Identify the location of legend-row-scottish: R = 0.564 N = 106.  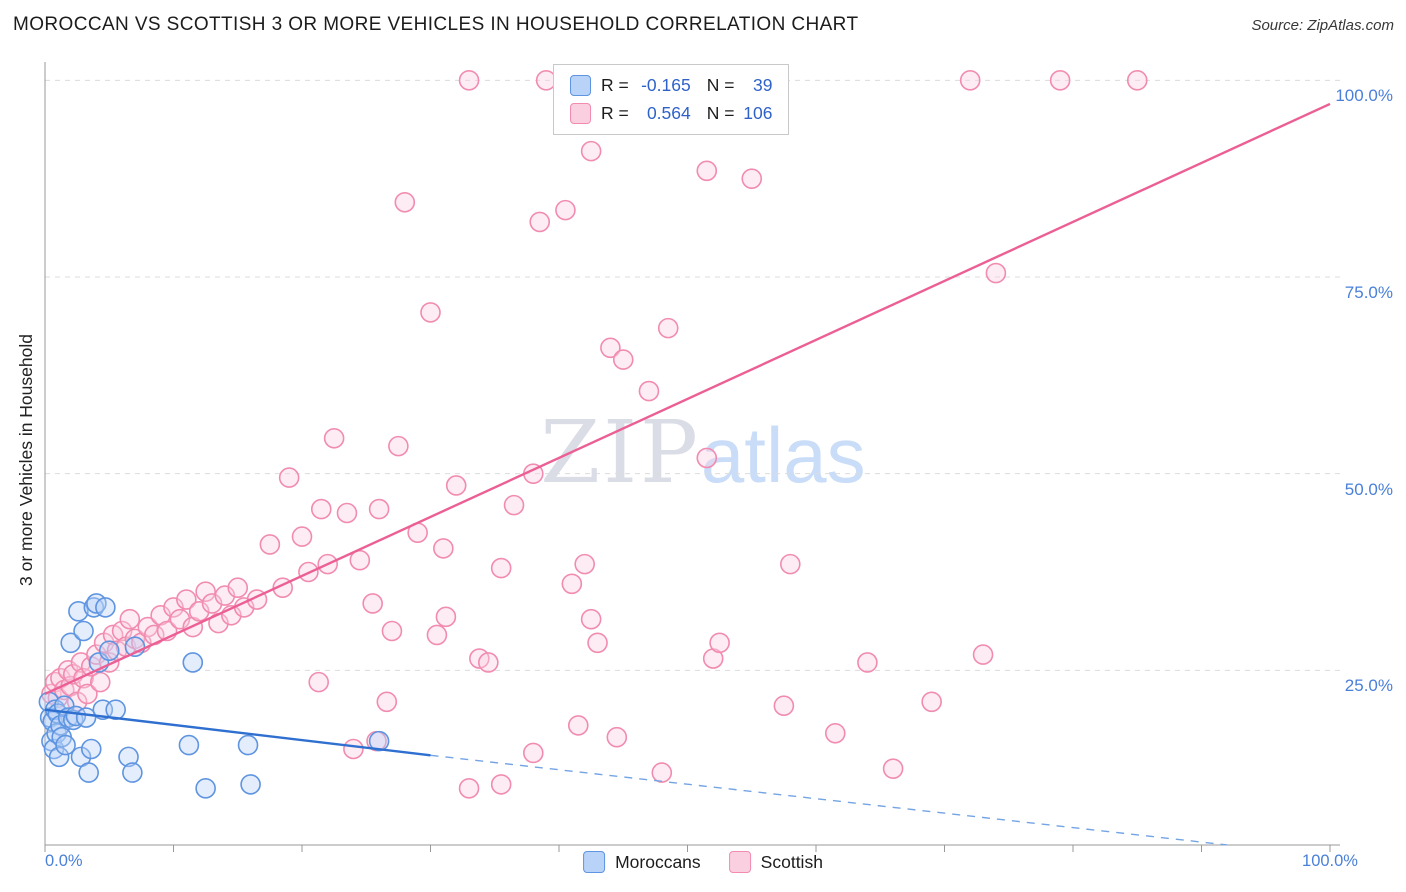
(671, 113).